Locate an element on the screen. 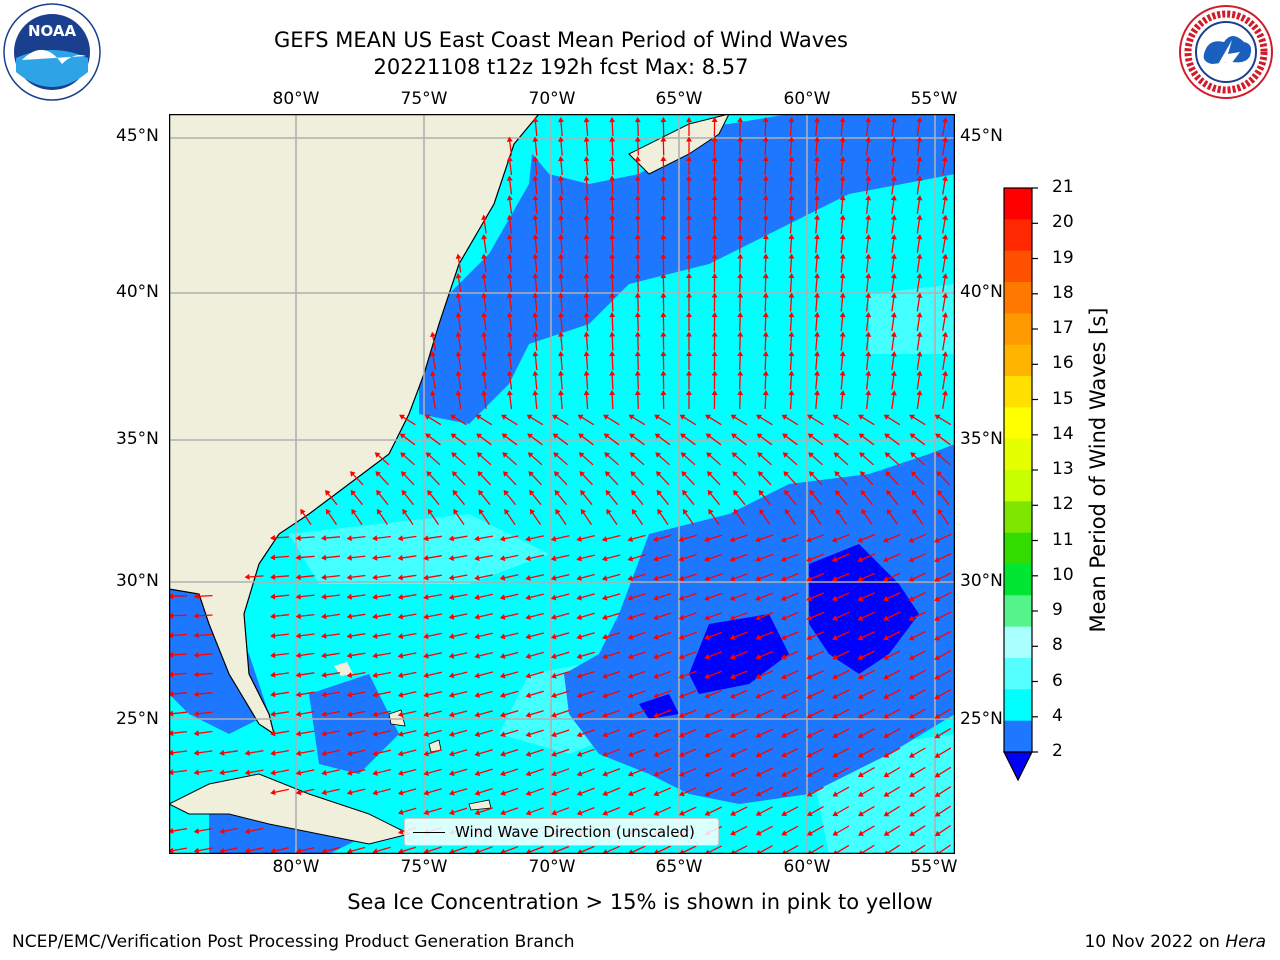 The height and width of the screenshot is (960, 1280). colorbar-tick-label: 18 is located at coordinates (1063, 292).